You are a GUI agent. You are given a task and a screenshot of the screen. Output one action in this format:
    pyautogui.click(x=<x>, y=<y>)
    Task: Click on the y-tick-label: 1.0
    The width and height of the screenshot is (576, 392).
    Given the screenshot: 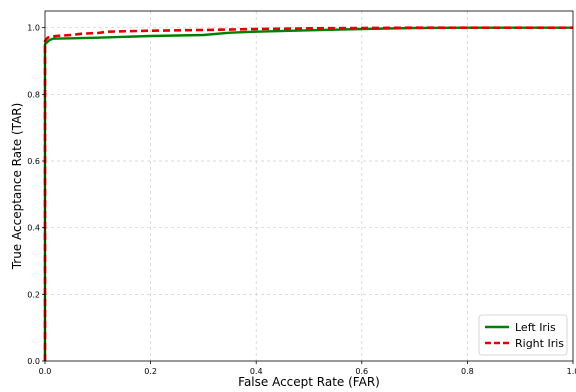 What is the action you would take?
    pyautogui.click(x=33, y=28)
    